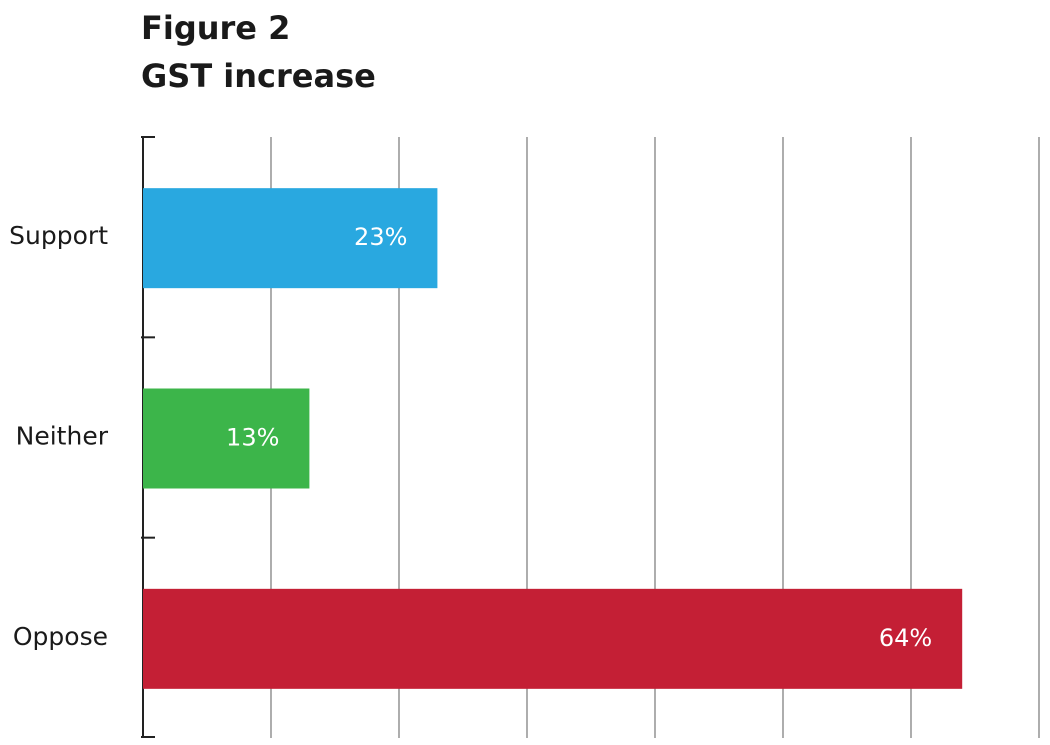 This screenshot has width=1050, height=745. What do you see at coordinates (258, 76) in the screenshot?
I see `chart-subtitle: GST increase` at bounding box center [258, 76].